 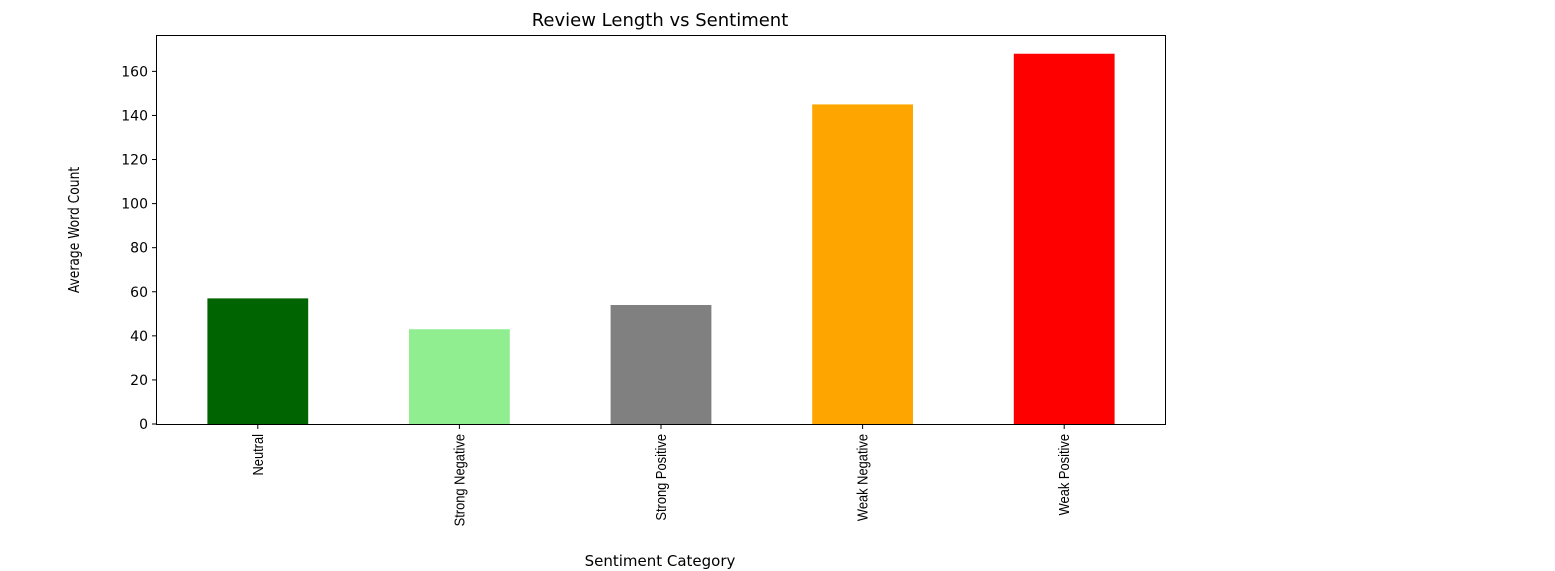 I want to click on y-tick-label: 60, so click(x=139, y=293).